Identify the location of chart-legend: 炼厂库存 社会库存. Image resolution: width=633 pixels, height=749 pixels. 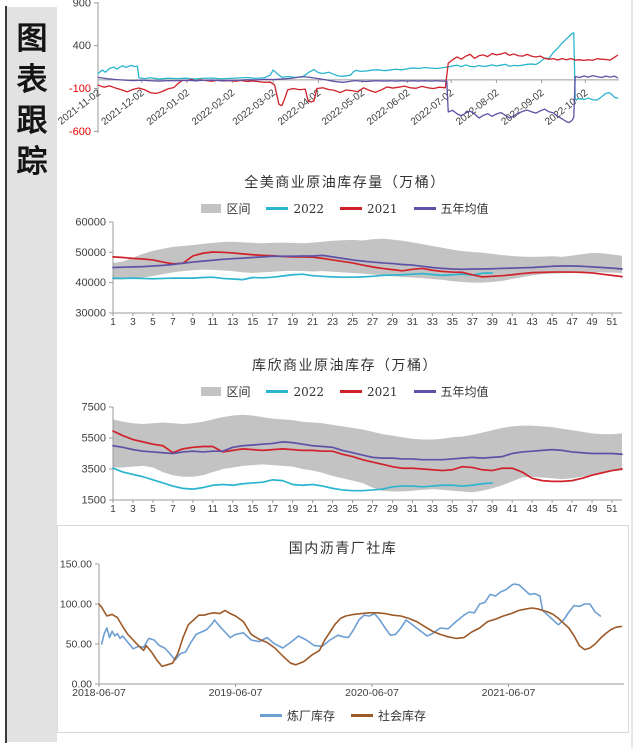
(343, 715).